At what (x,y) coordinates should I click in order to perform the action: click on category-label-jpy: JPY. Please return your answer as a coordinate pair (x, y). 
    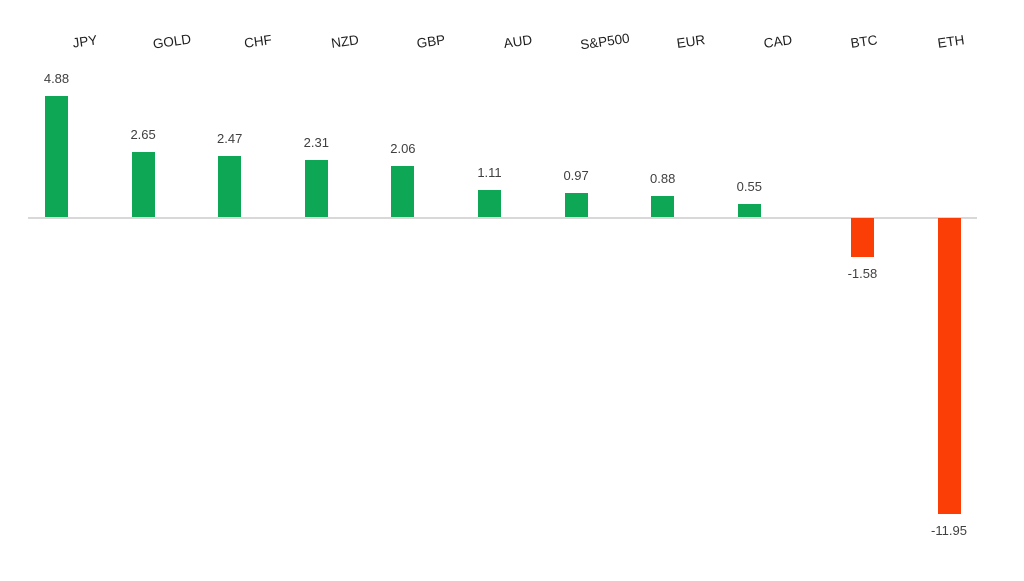
    Looking at the image, I should click on (85, 41).